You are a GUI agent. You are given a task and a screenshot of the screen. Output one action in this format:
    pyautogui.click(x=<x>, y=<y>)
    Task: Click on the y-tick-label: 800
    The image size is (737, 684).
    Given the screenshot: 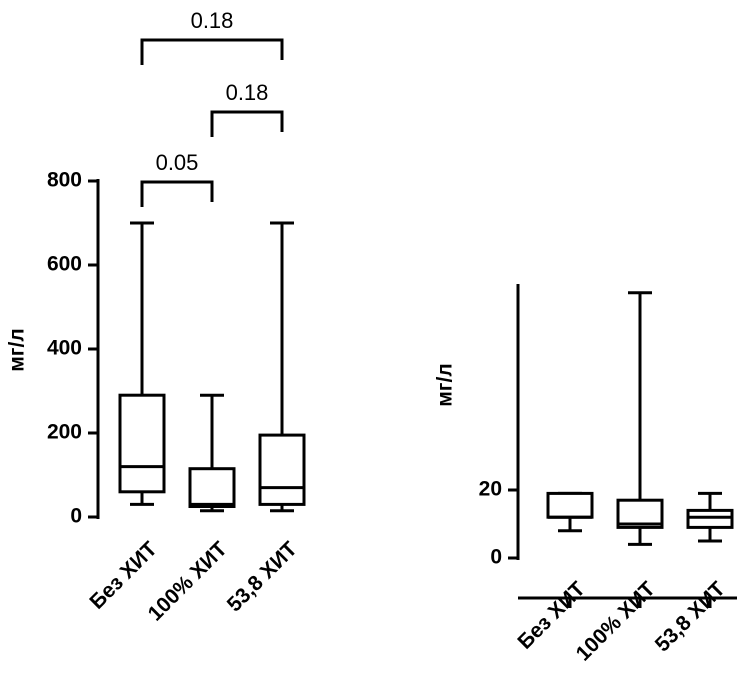 What is the action you would take?
    pyautogui.click(x=64, y=180)
    